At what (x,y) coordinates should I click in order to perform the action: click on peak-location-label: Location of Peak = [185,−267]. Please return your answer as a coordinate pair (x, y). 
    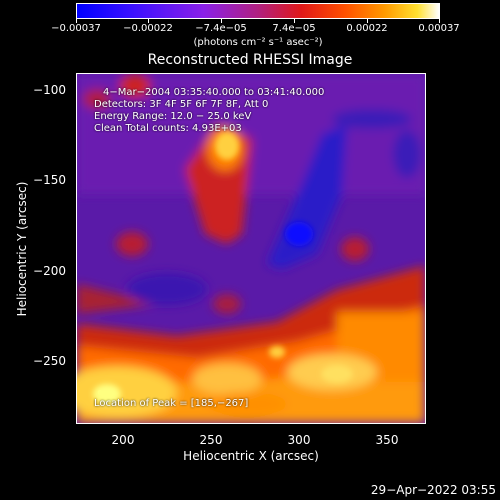
    Looking at the image, I should click on (171, 403).